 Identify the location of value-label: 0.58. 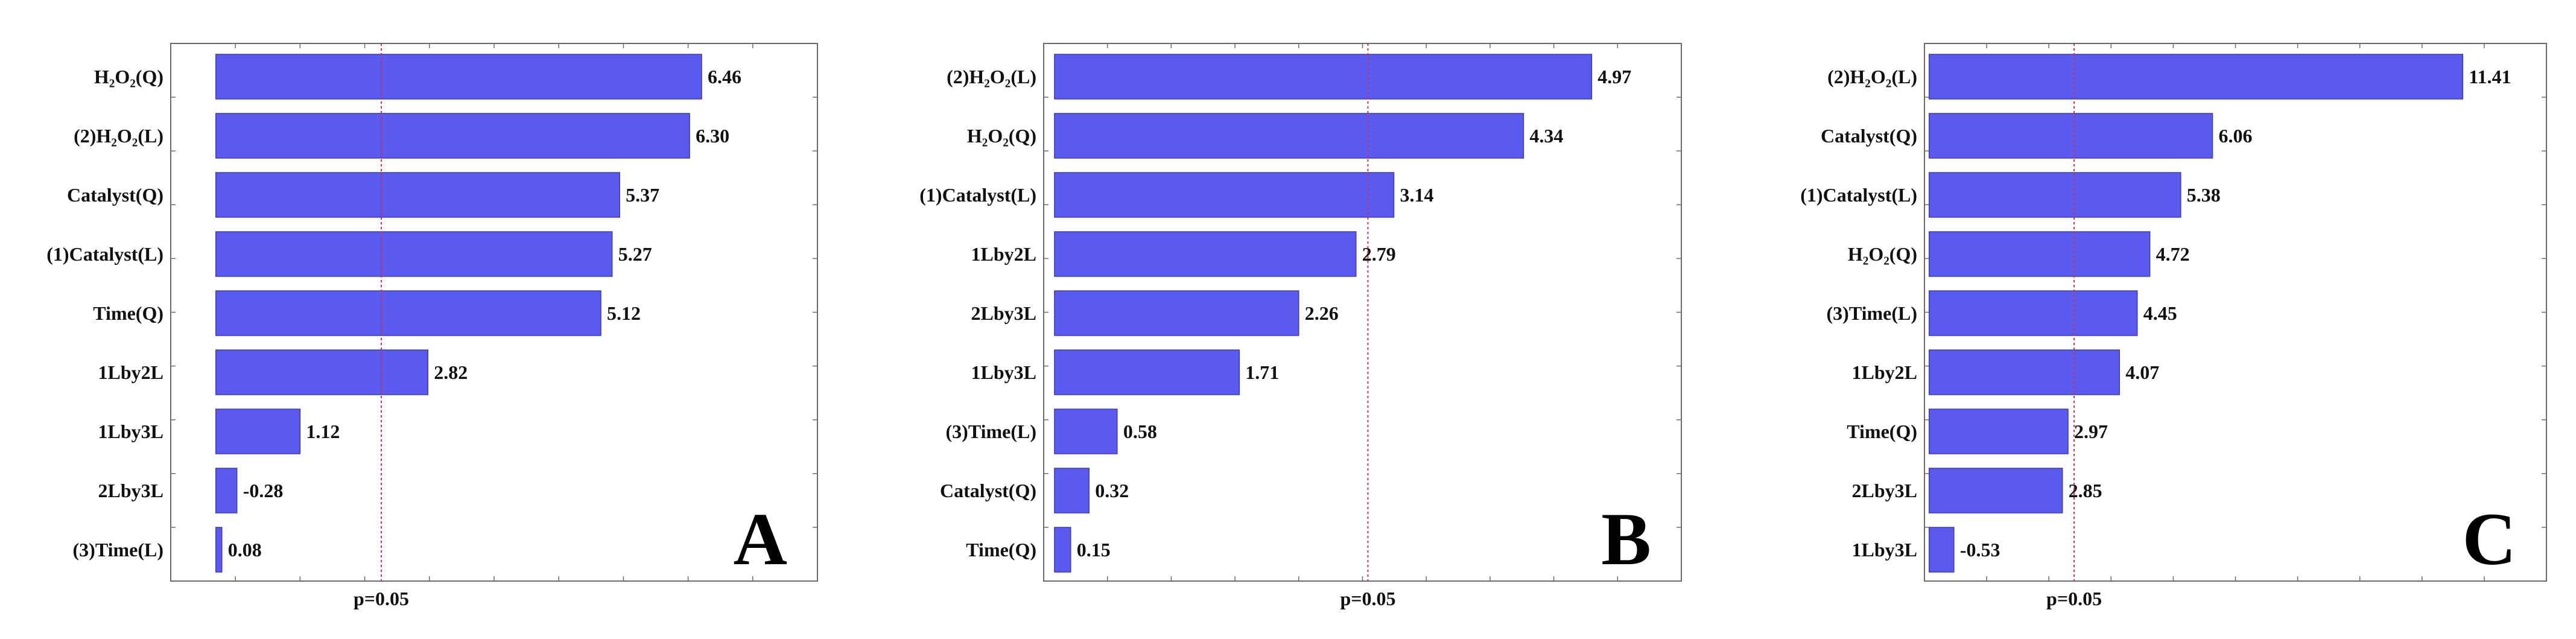
(1140, 431).